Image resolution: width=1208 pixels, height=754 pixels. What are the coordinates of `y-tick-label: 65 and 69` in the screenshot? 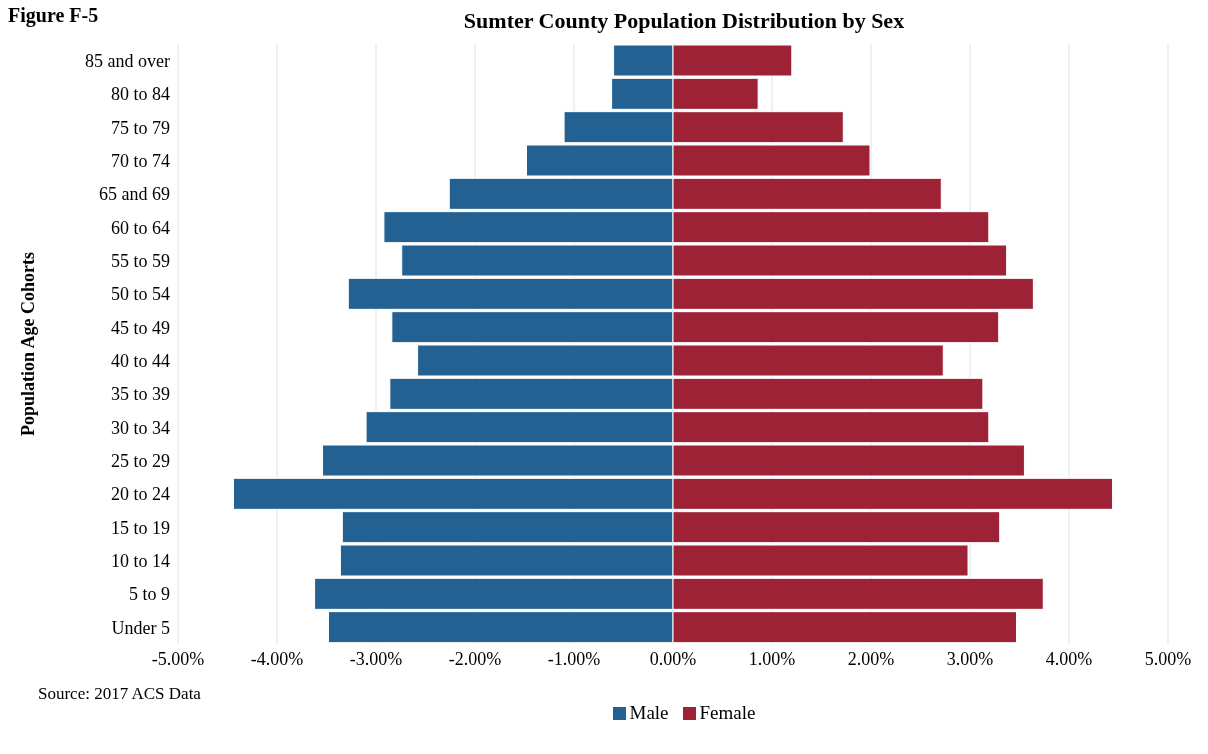 It's located at (134, 194).